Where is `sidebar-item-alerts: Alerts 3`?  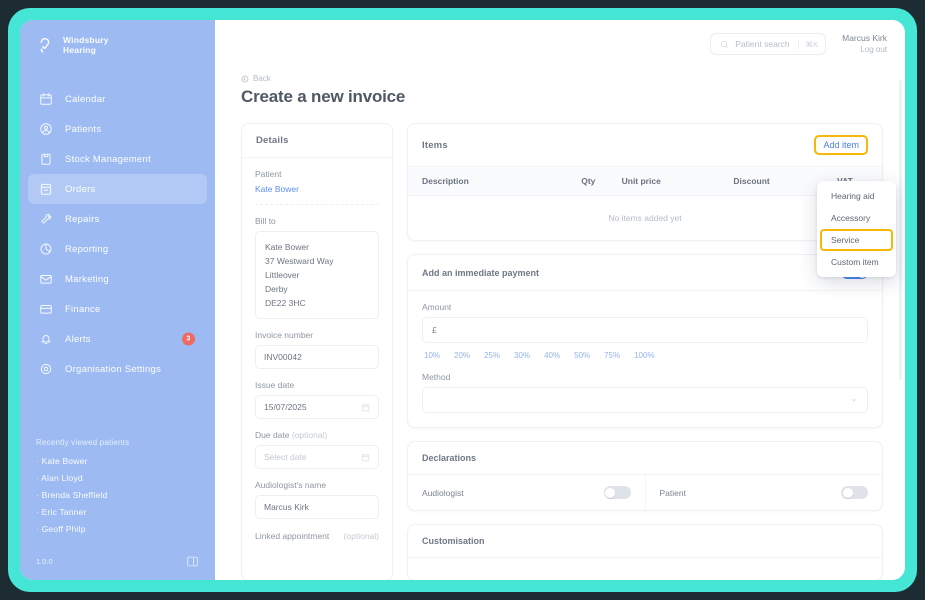
sidebar-item-alerts: Alerts 3 is located at coordinates (117, 339).